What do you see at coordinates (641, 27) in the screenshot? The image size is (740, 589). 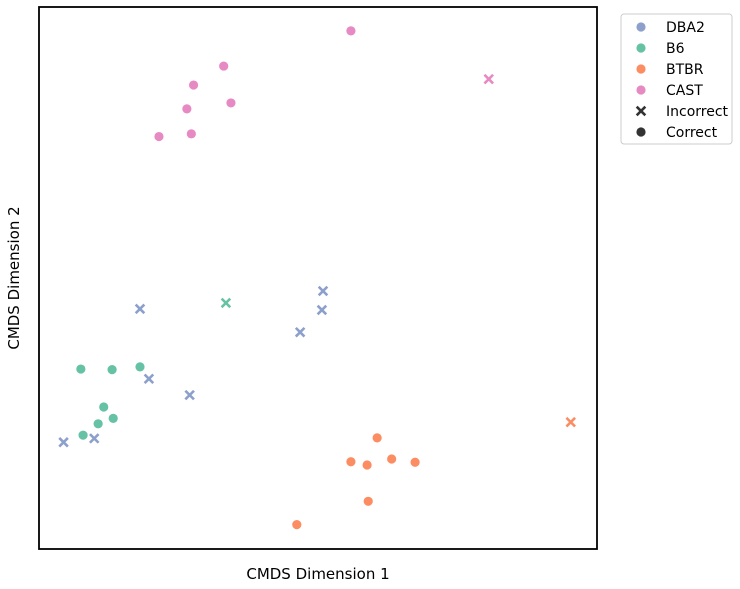 I see `legend-dba2-marker` at bounding box center [641, 27].